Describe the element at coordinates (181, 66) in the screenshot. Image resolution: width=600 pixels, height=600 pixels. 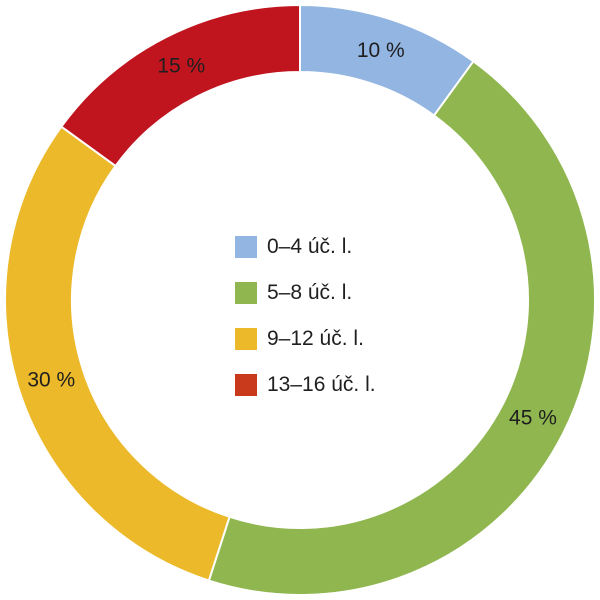
I see `slice-label-3: 15 %` at that location.